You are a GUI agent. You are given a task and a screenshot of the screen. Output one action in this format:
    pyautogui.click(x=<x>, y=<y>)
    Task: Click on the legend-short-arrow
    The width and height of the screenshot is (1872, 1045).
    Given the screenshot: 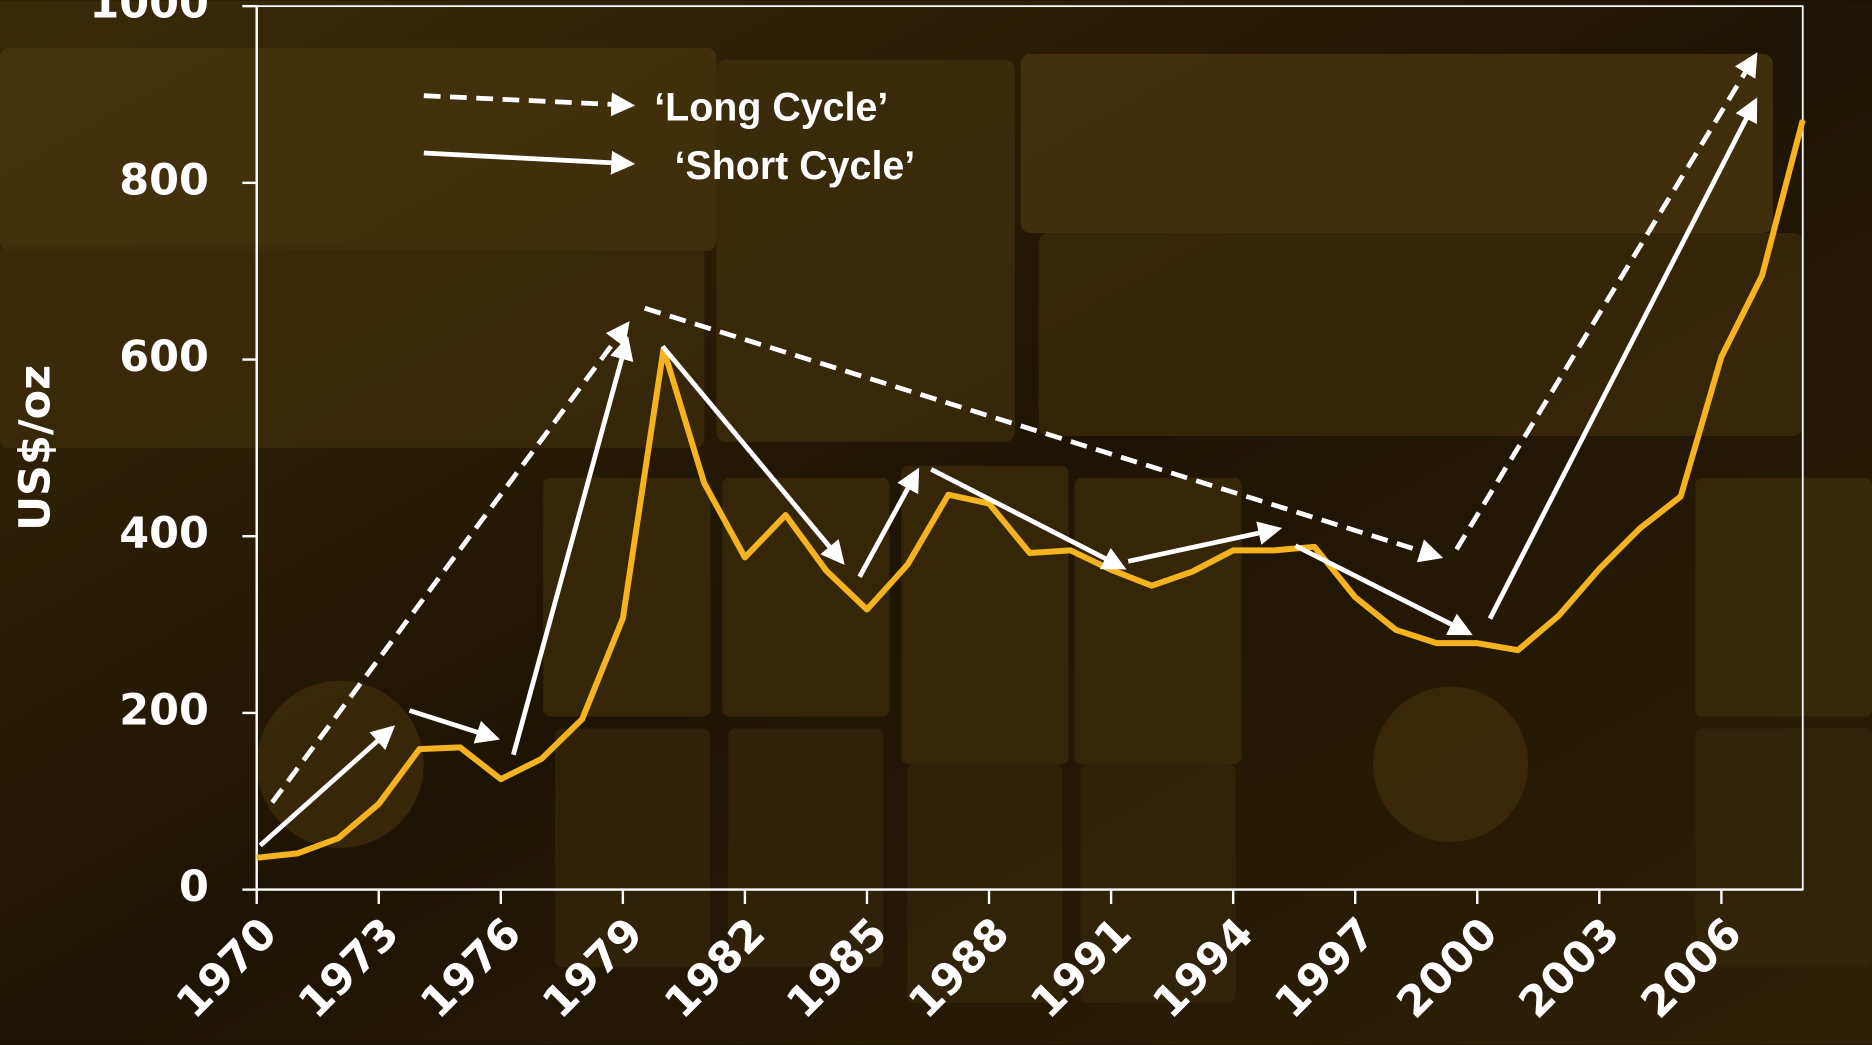 What is the action you would take?
    pyautogui.click(x=529, y=162)
    